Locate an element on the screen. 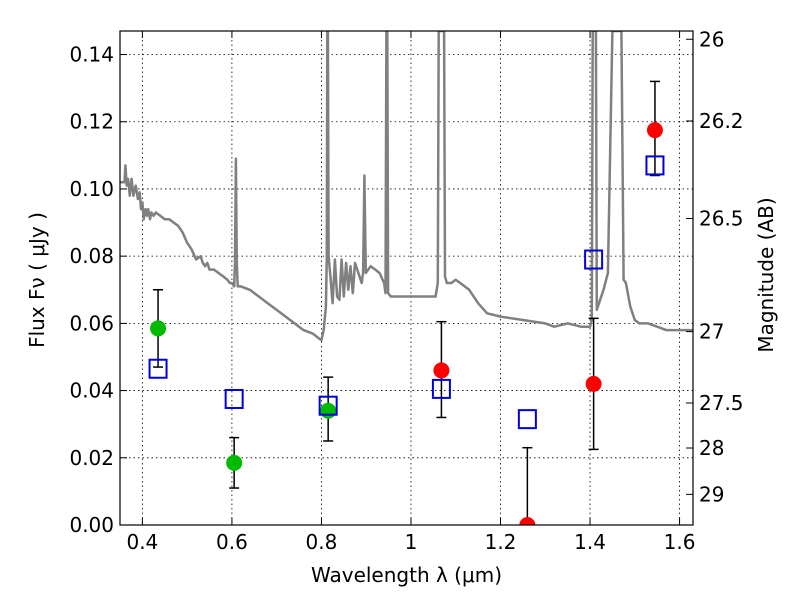 The height and width of the screenshot is (600, 800). y-tick-label: 0.06 is located at coordinates (91, 323).